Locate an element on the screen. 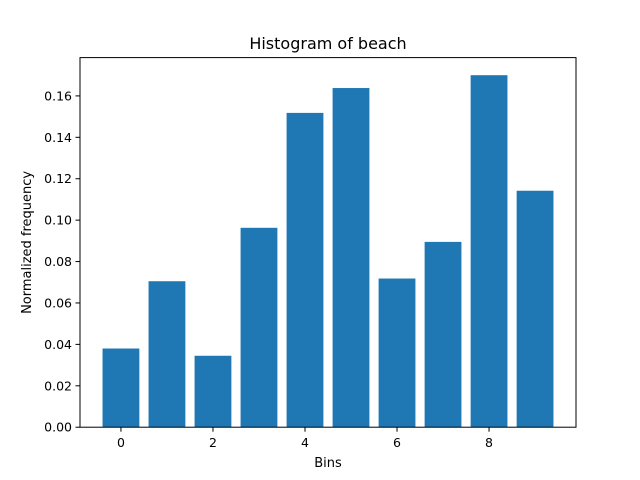  chart-title: Histogram of beach is located at coordinates (327, 43).